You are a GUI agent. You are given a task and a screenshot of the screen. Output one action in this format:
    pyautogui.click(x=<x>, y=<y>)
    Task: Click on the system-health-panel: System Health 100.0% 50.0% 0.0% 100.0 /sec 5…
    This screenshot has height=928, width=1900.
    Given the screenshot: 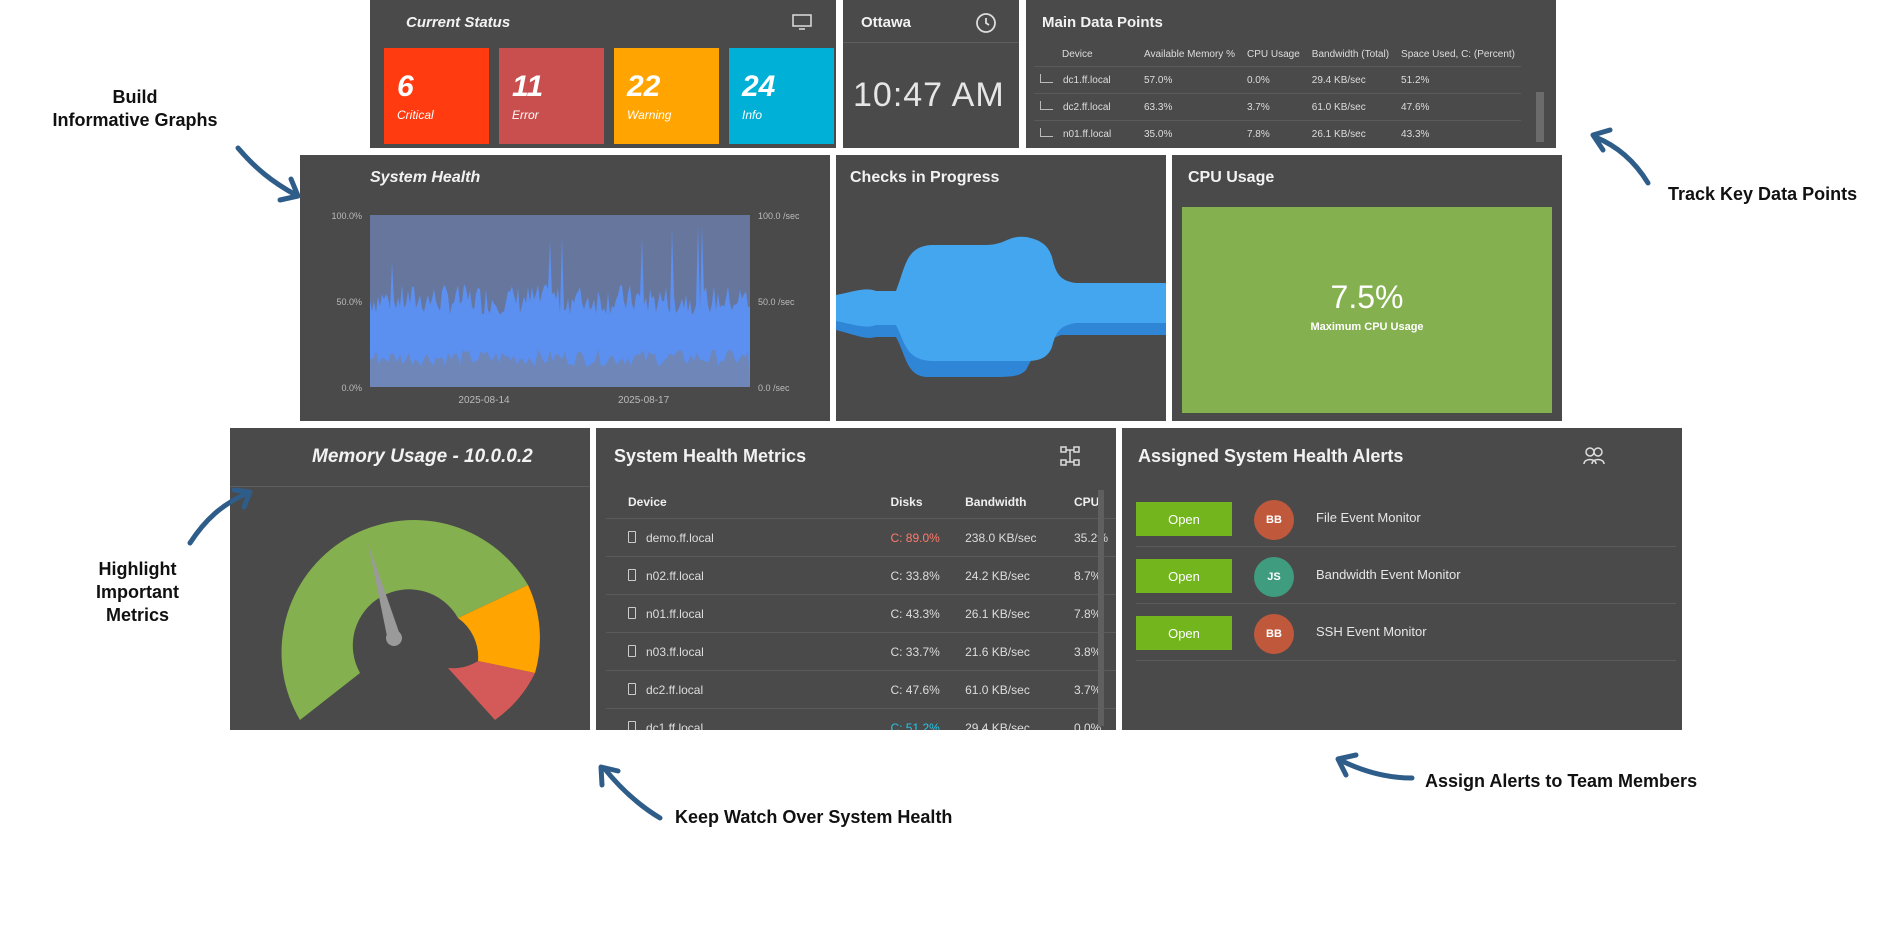 What is the action you would take?
    pyautogui.click(x=565, y=288)
    